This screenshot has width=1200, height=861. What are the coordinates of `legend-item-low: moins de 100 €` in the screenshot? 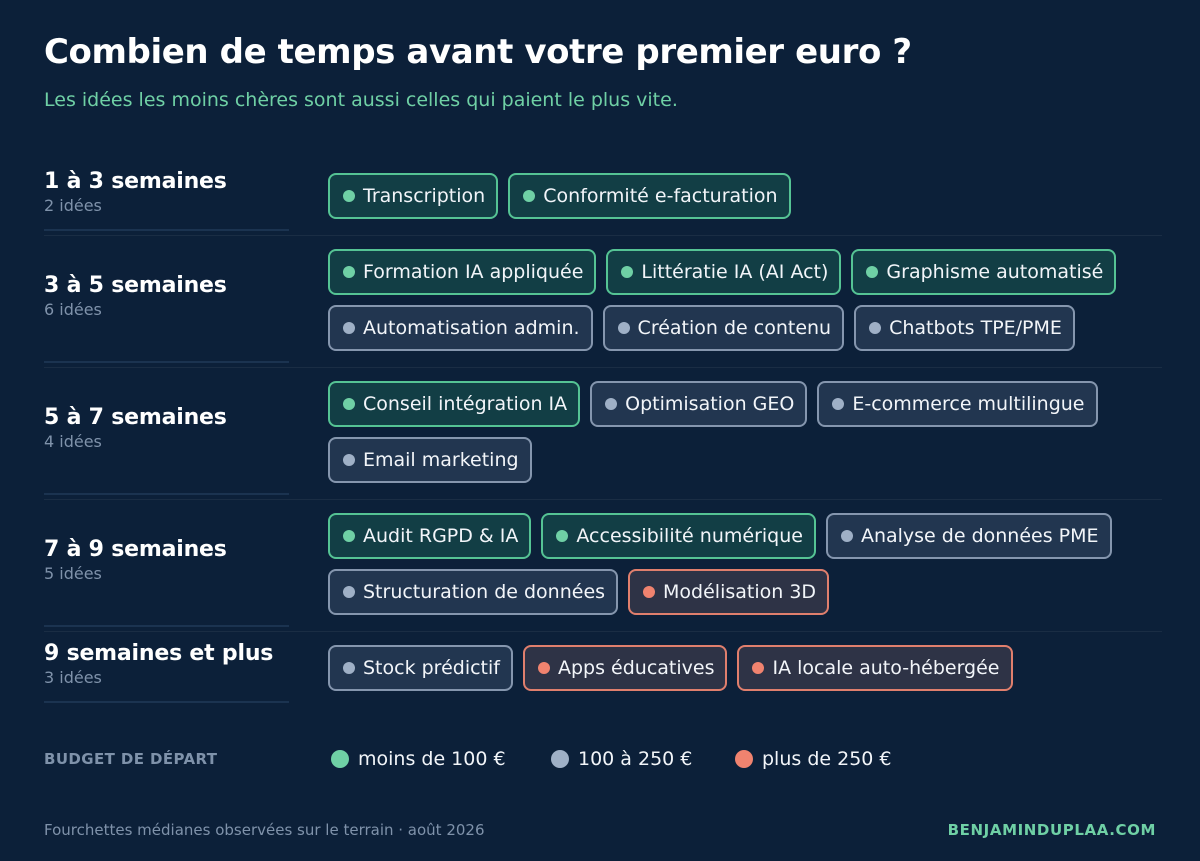 It's located at (418, 759).